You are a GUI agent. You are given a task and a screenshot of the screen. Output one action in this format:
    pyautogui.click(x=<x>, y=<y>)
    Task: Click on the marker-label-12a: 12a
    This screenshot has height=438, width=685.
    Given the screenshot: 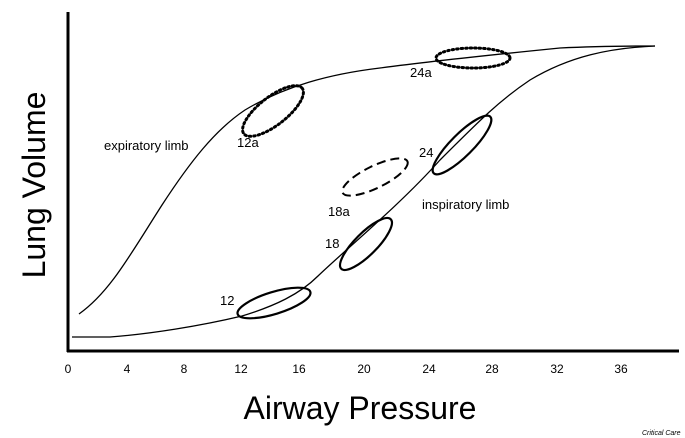 What is the action you would take?
    pyautogui.click(x=248, y=142)
    